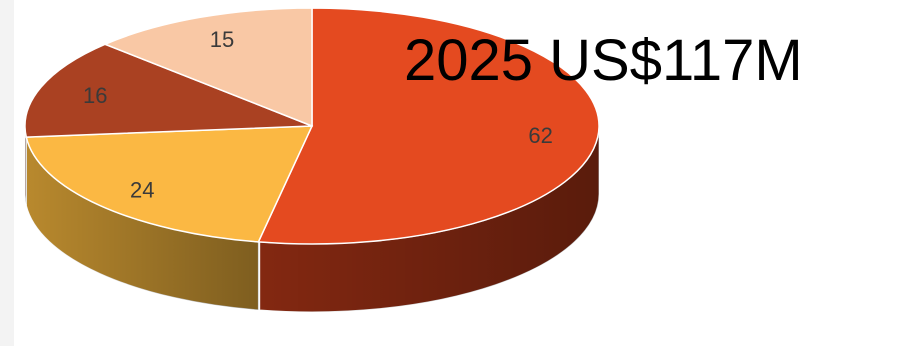 The image size is (897, 346). I want to click on data-label-3: 15, so click(222, 39).